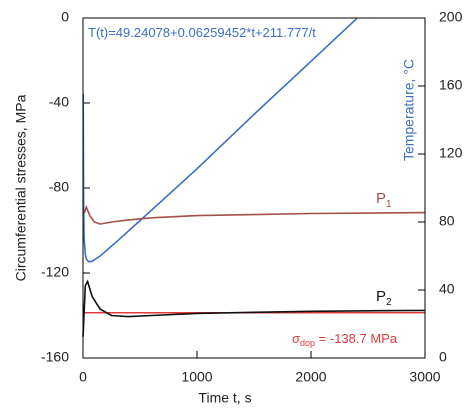 This screenshot has width=468, height=409. I want to click on y2-tick-label: 160, so click(451, 85).